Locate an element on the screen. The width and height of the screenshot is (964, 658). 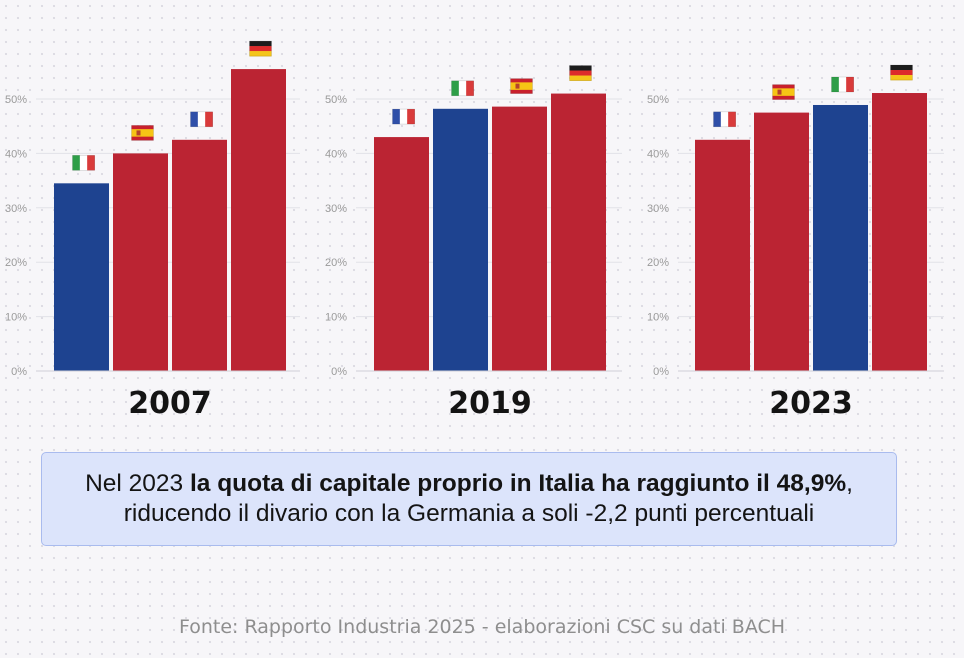
year-label: 2019 is located at coordinates (490, 403).